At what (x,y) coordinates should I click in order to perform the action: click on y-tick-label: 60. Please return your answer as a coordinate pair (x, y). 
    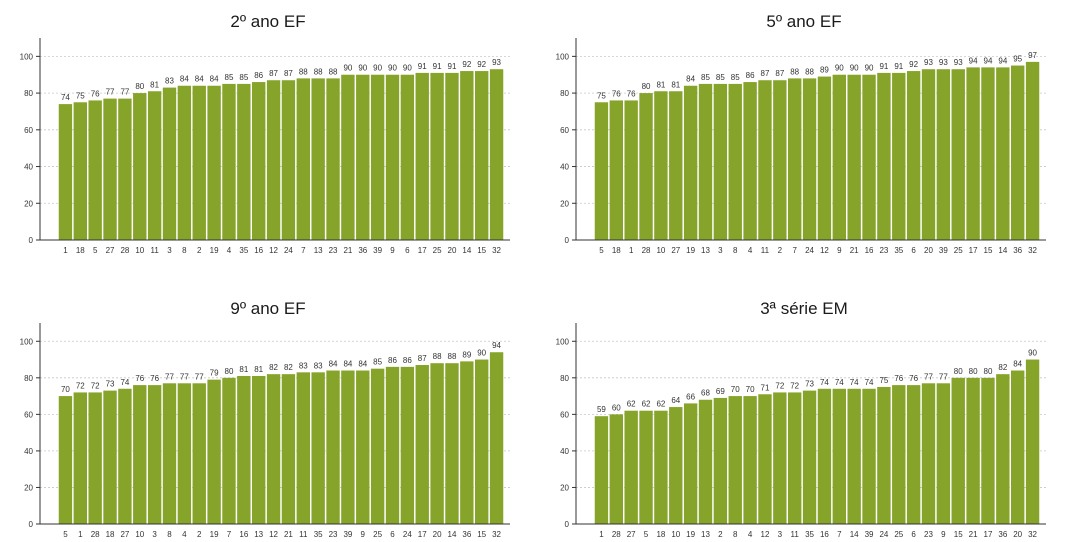
    Looking at the image, I should click on (564, 130).